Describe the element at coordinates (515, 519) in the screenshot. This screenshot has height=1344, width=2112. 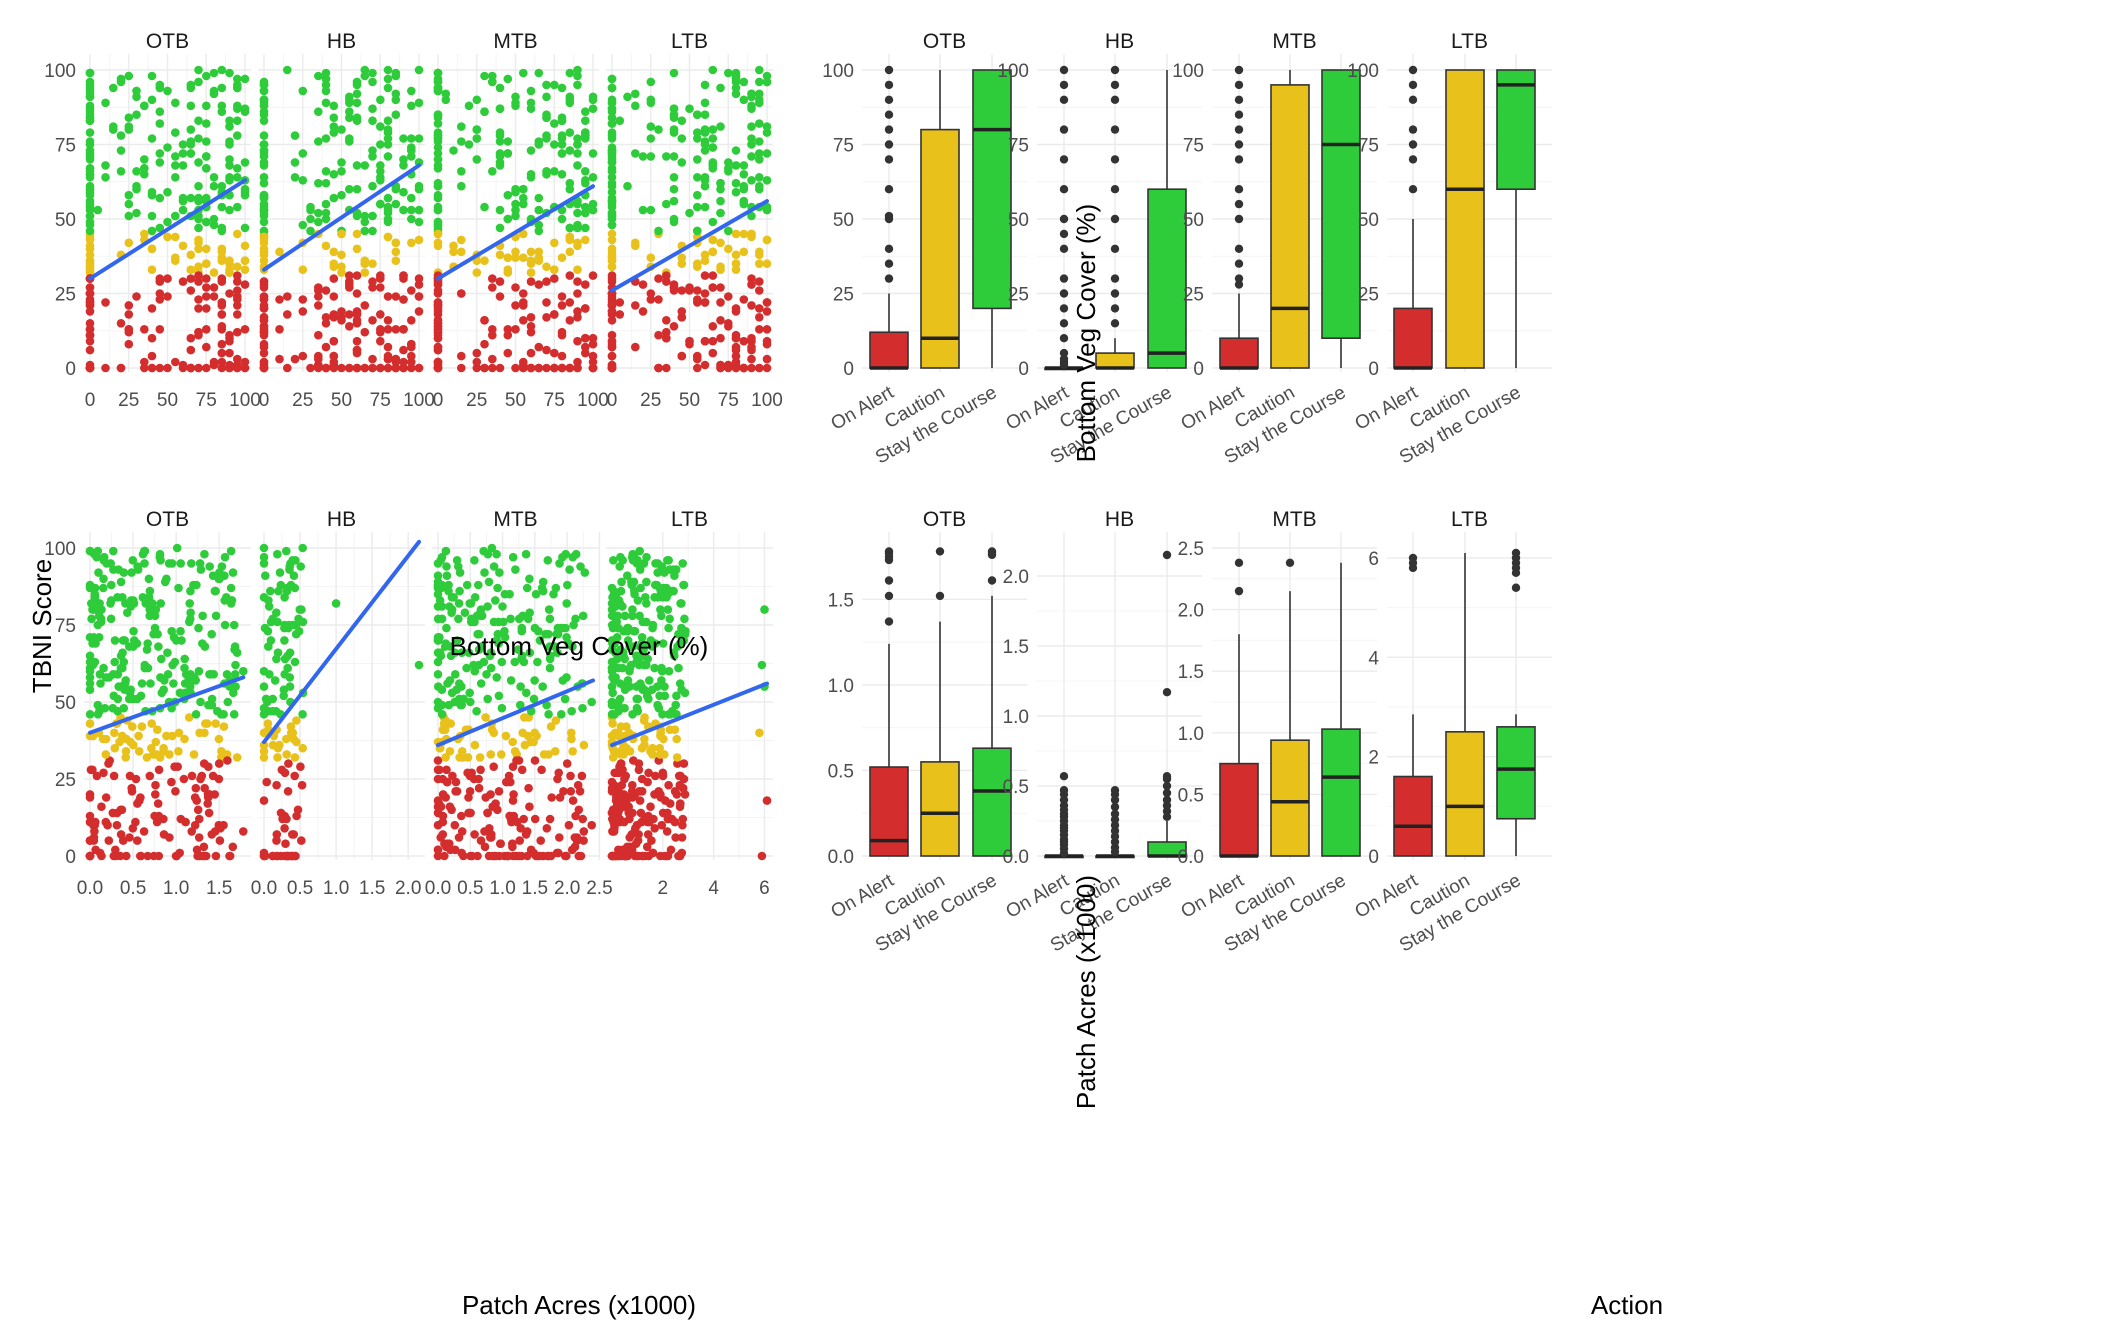
I see `panel-strip-label: MTB` at that location.